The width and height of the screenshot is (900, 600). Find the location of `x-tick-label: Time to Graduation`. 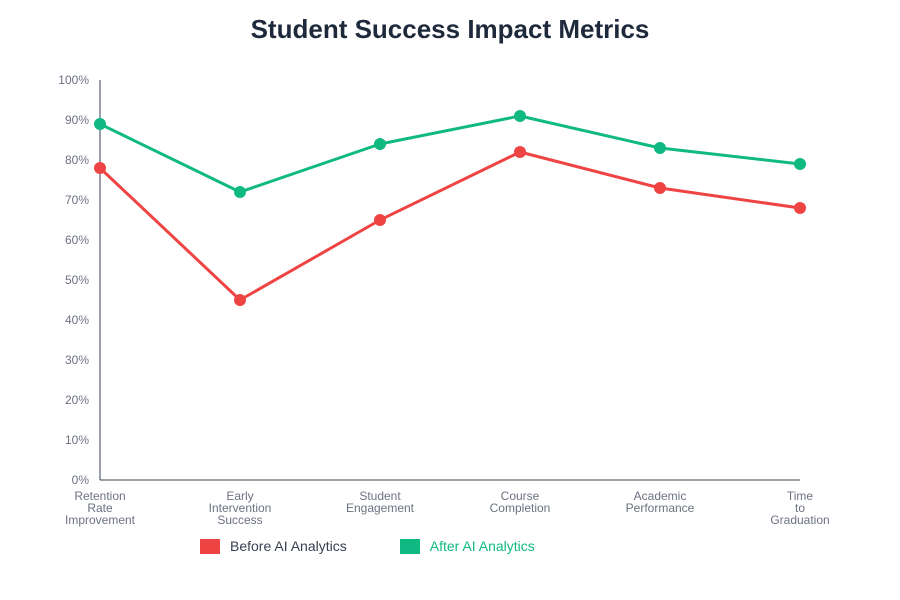

x-tick-label: Time to Graduation is located at coordinates (799, 508).